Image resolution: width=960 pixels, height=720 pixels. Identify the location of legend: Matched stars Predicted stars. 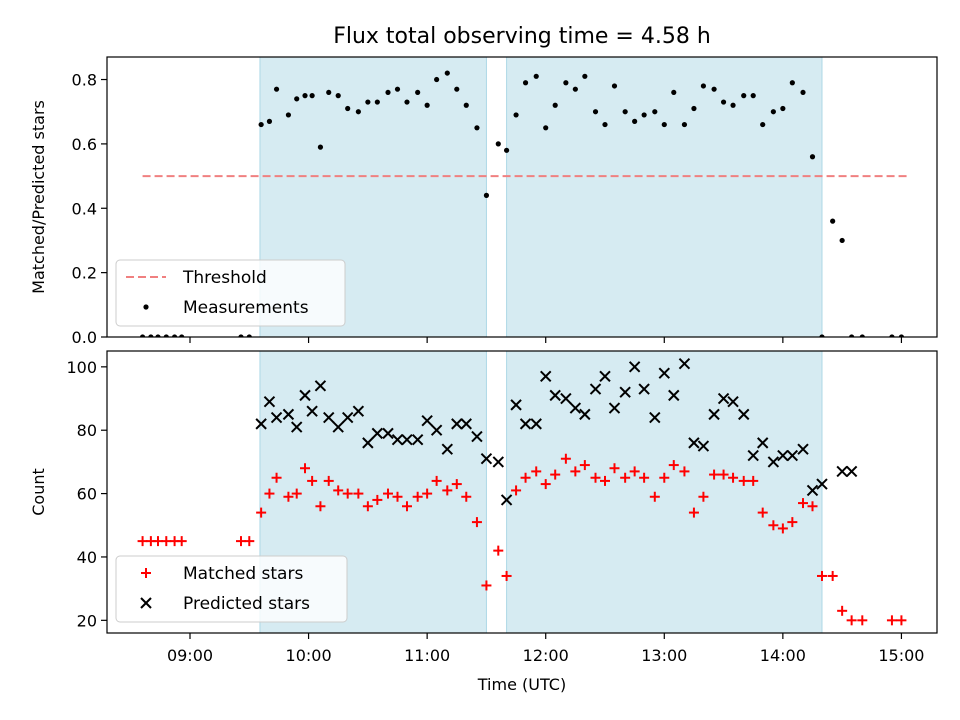
(231, 589).